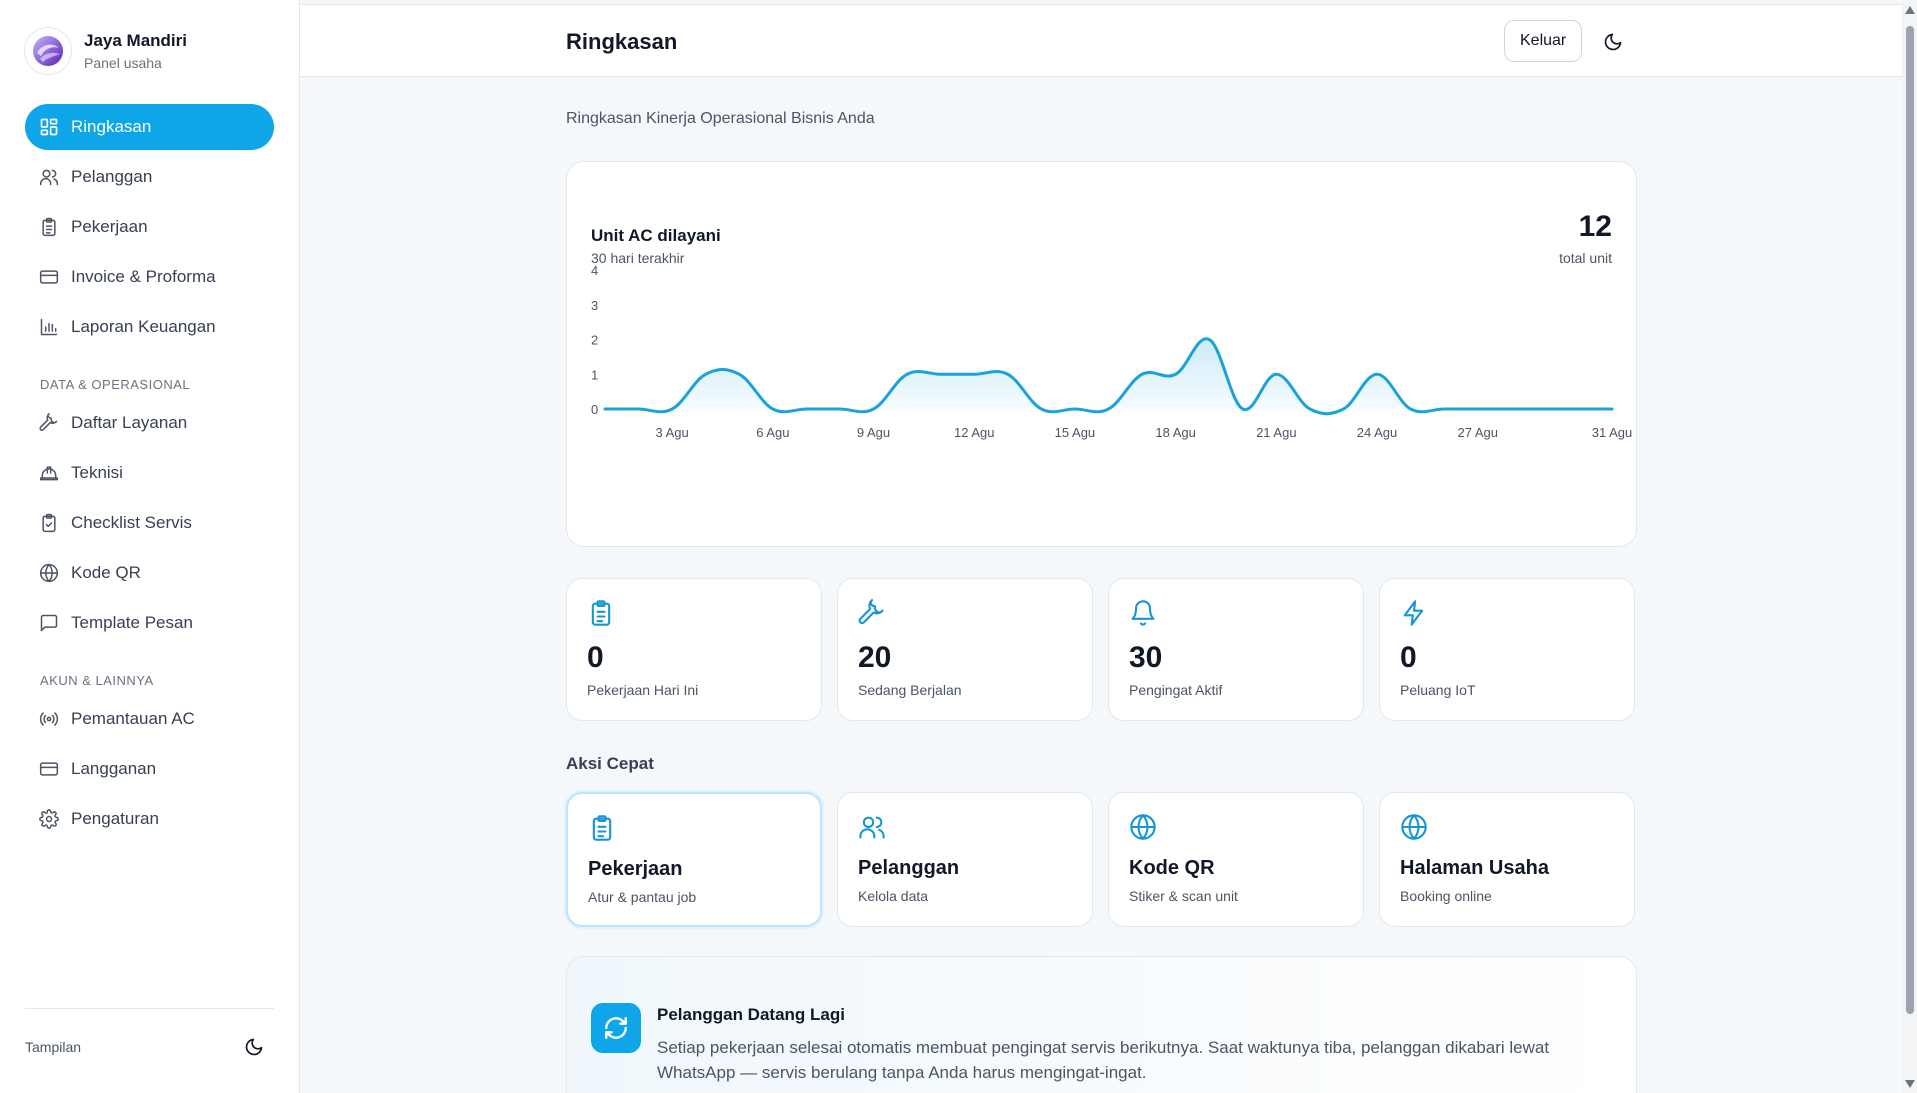 Image resolution: width=1917 pixels, height=1093 pixels. I want to click on sidebar-item-langganan: Langganan, so click(149, 769).